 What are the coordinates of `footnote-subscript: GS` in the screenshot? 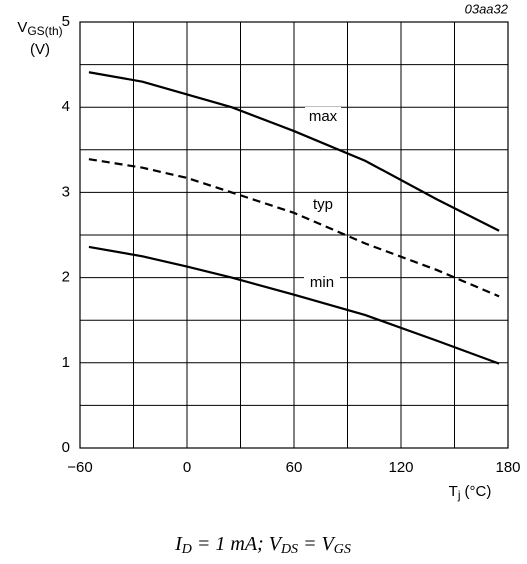 It's located at (342, 549).